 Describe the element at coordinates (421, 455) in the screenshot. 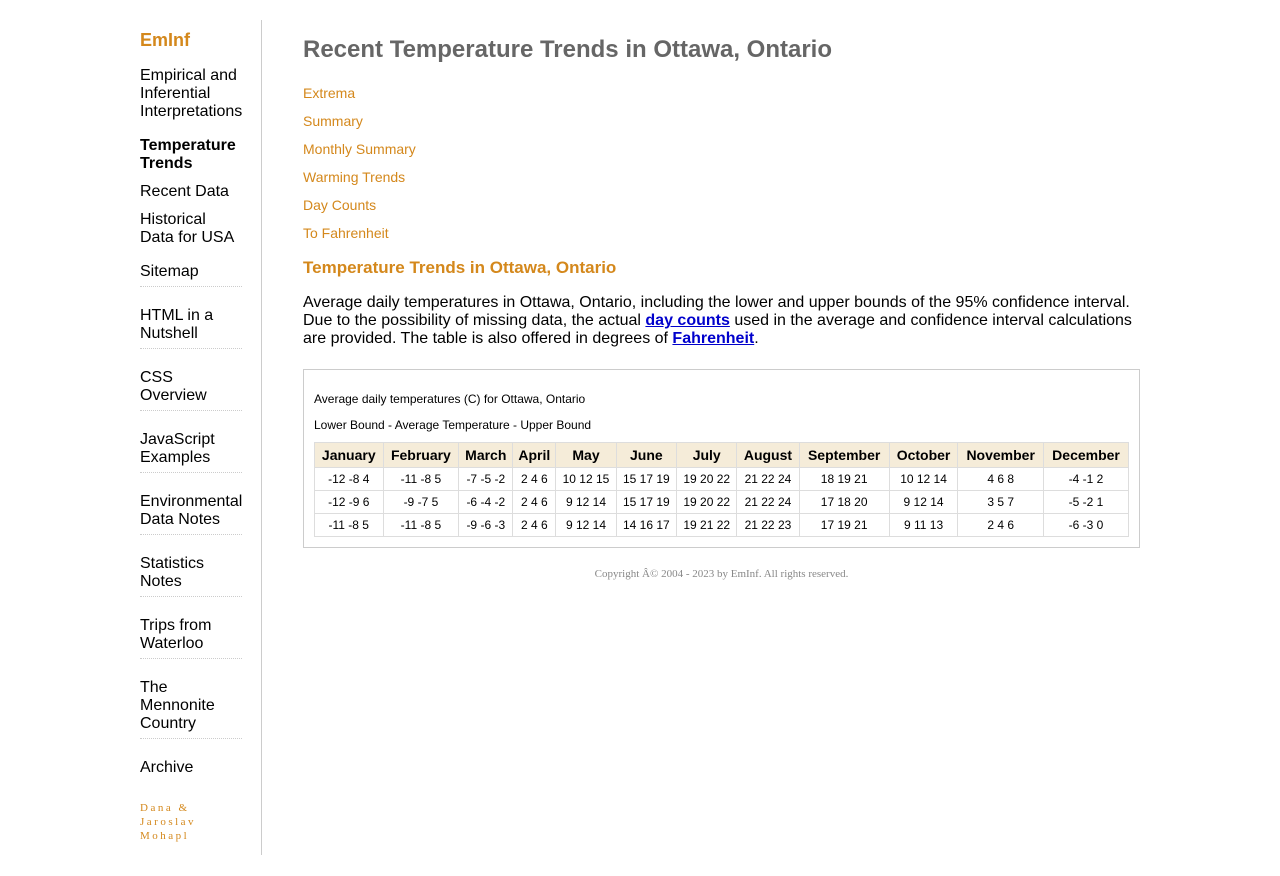

I see `header-february: February` at that location.